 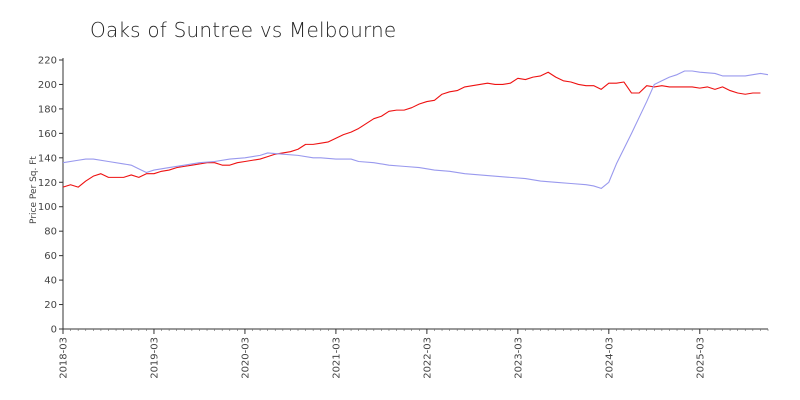 I want to click on x-tick-label: 2023-03, so click(x=518, y=358).